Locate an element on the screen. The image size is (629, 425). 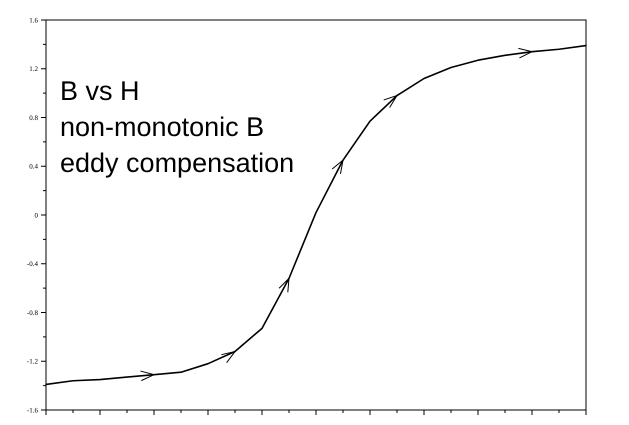
annotation: eddy compensation is located at coordinates (177, 163).